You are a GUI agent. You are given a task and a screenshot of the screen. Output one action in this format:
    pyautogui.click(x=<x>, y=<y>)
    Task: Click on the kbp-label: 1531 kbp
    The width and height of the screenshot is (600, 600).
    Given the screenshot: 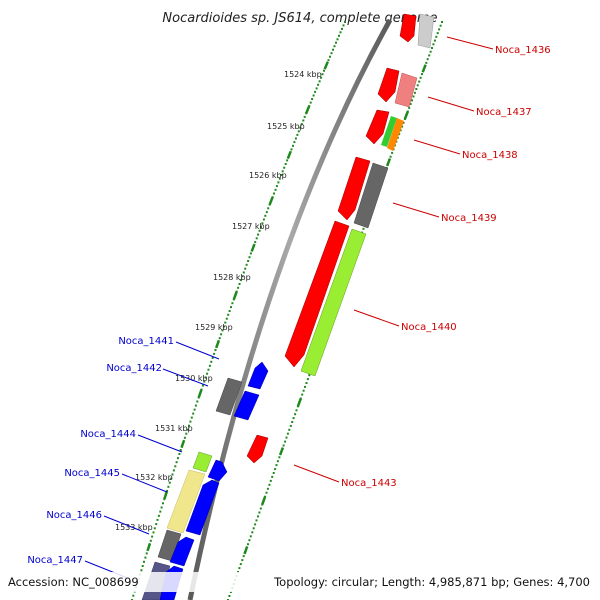 What is the action you would take?
    pyautogui.click(x=174, y=428)
    